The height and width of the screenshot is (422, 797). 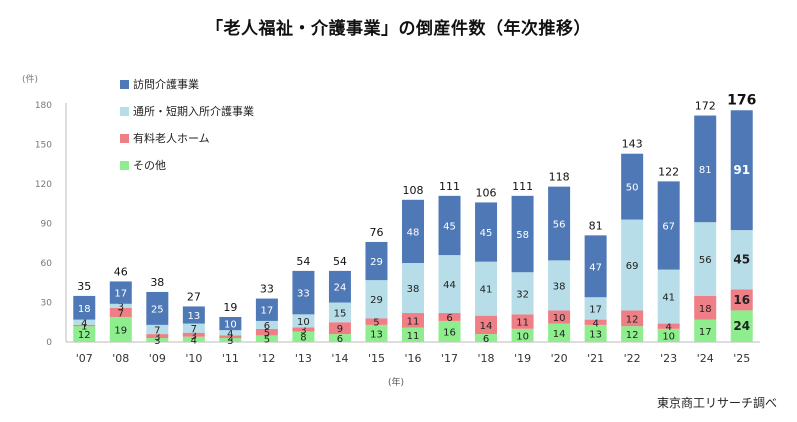 What do you see at coordinates (376, 232) in the screenshot?
I see `total-value-label: 76` at bounding box center [376, 232].